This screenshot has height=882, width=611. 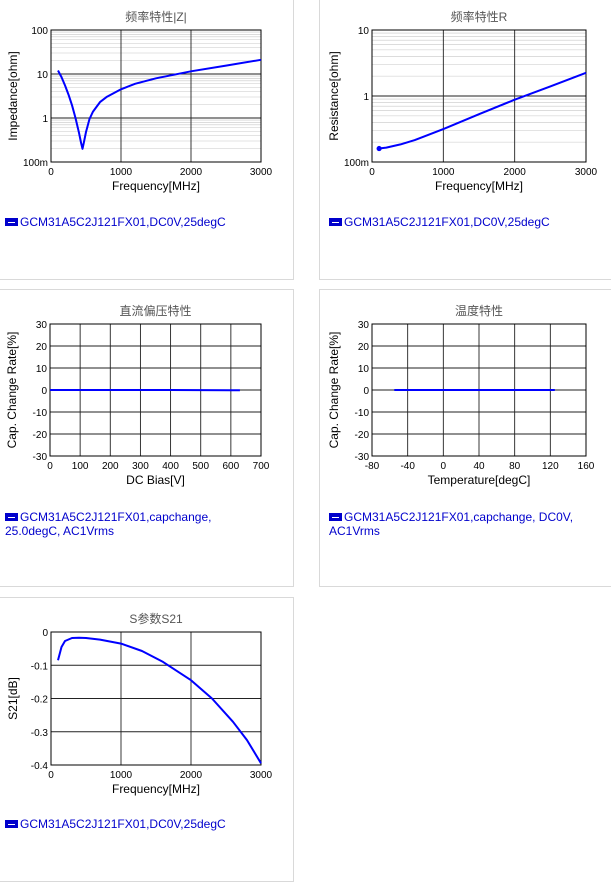 I want to click on x-tick-label: 40, so click(x=479, y=466).